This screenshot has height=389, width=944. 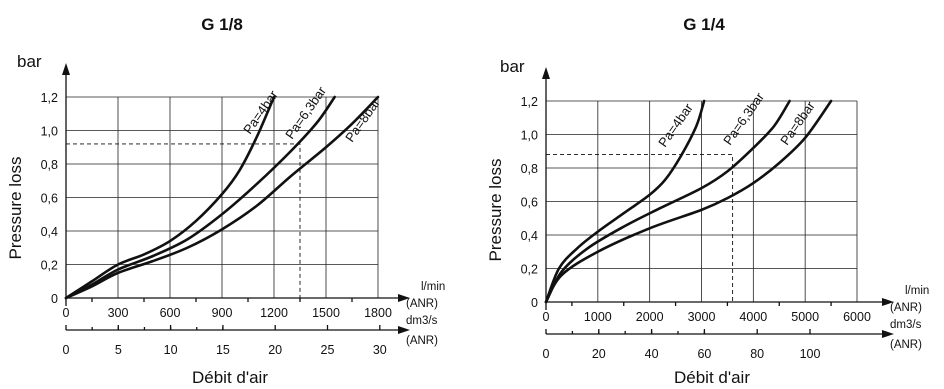 What do you see at coordinates (650, 317) in the screenshot?
I see `x-tick-label: 2000` at bounding box center [650, 317].